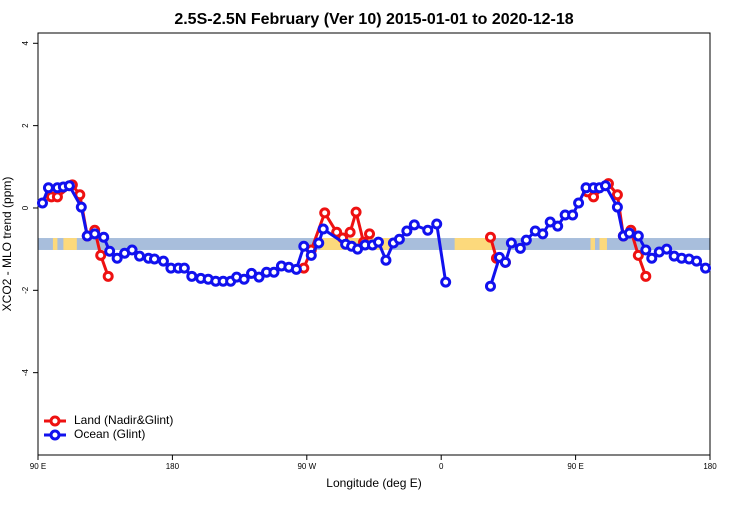 This screenshot has height=505, width=750. I want to click on y-tick-label: 4, so click(25, 43).